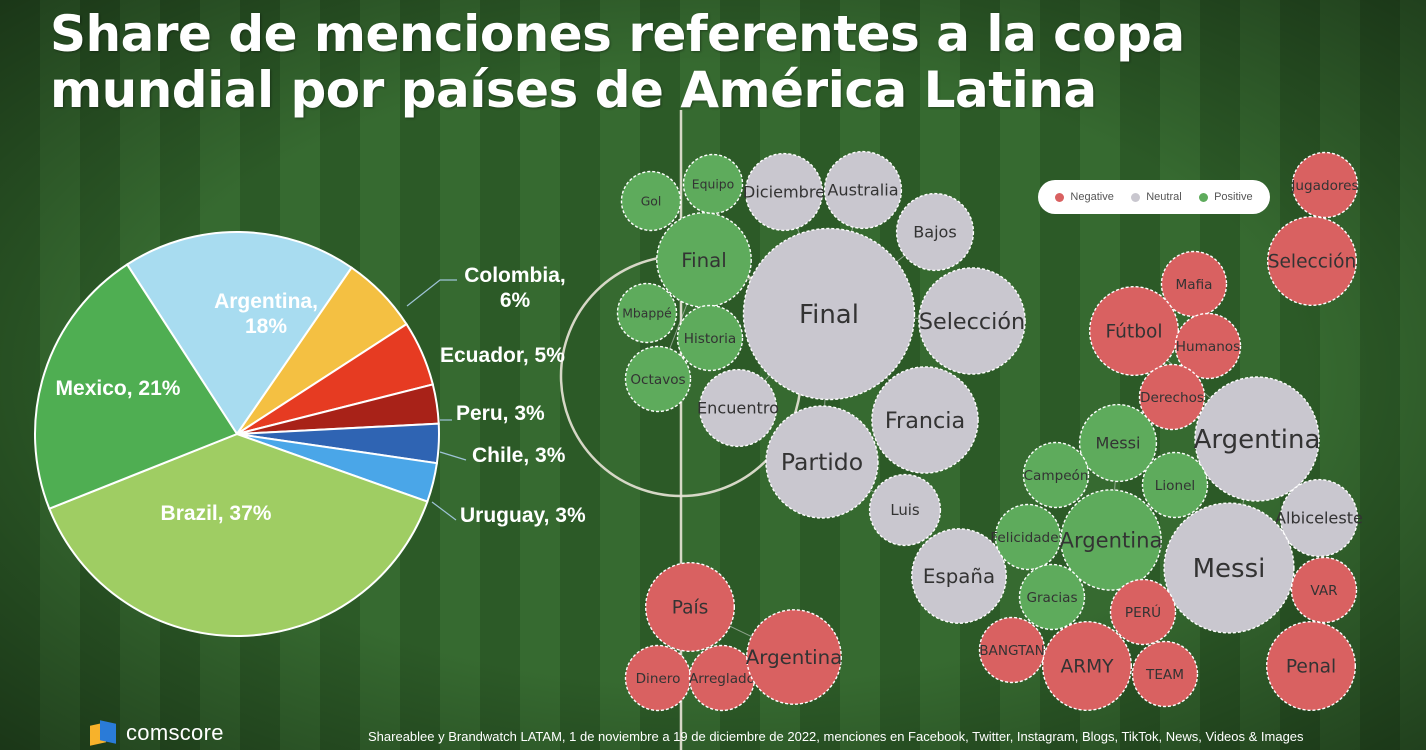 The image size is (1426, 750). What do you see at coordinates (515, 288) in the screenshot?
I see `pie-label: Colombia, 6%` at bounding box center [515, 288].